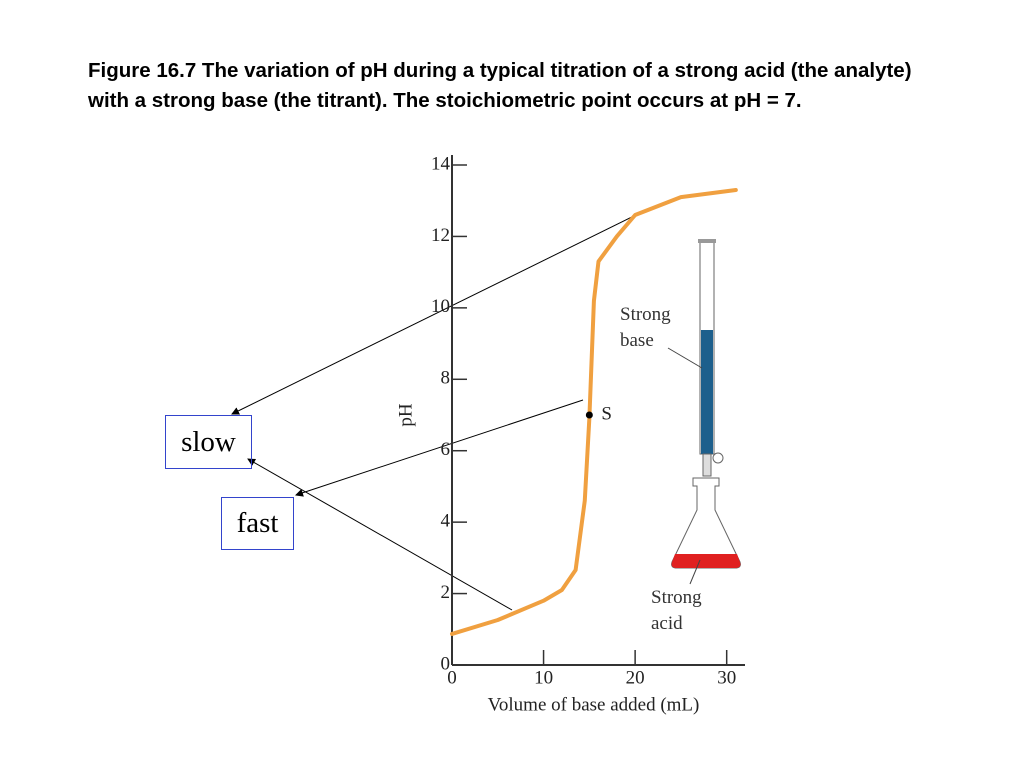 The image size is (1024, 768). What do you see at coordinates (405, 415) in the screenshot?
I see `y-axis-label: pH` at bounding box center [405, 415].